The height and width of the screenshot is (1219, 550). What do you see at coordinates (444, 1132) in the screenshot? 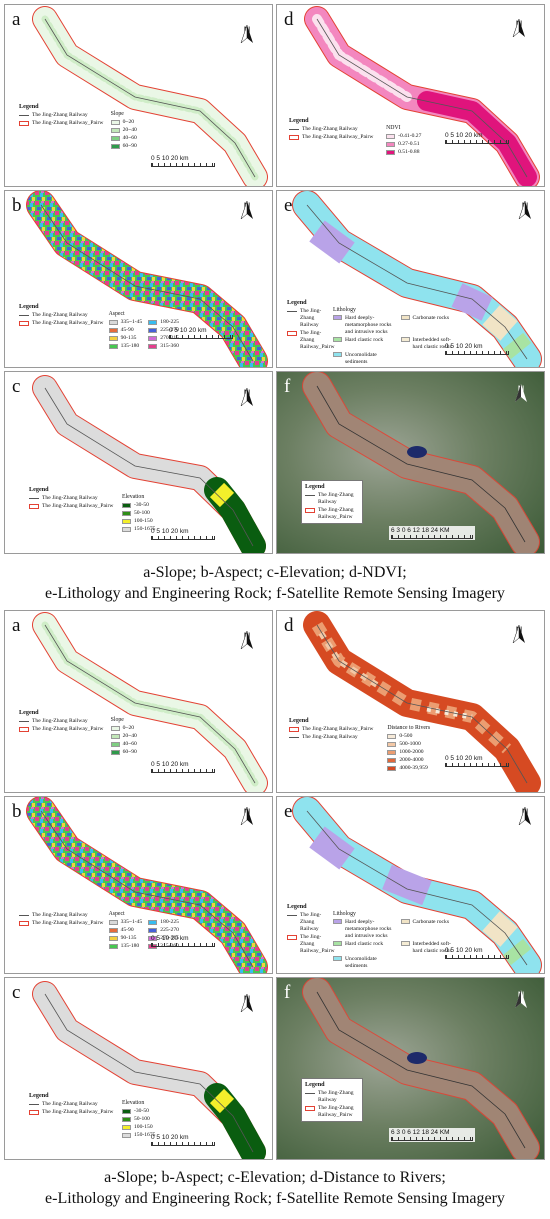
I see `scale-unit: KM` at bounding box center [444, 1132].